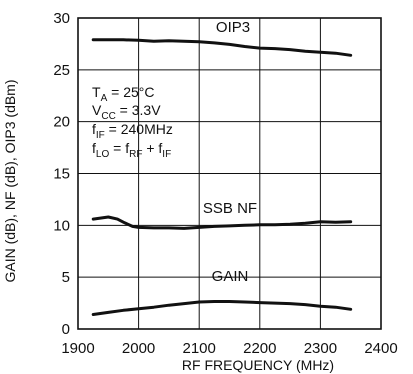 Image resolution: width=413 pixels, height=374 pixels. What do you see at coordinates (320, 348) in the screenshot?
I see `x-tick-label: 2300` at bounding box center [320, 348].